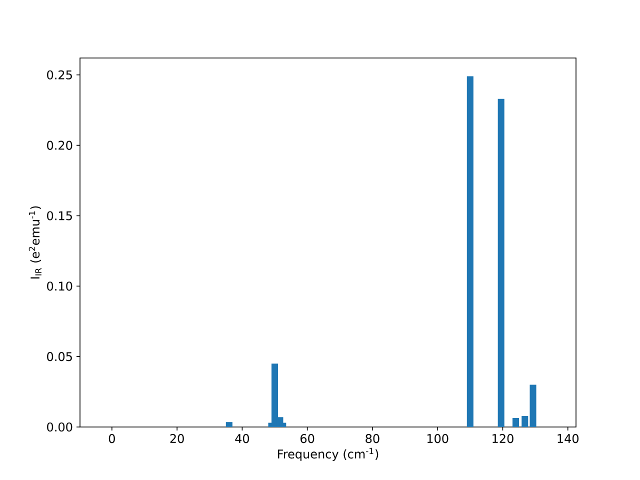  What do you see at coordinates (59, 75) in the screenshot?
I see `y-tick-label: 0.25` at bounding box center [59, 75].